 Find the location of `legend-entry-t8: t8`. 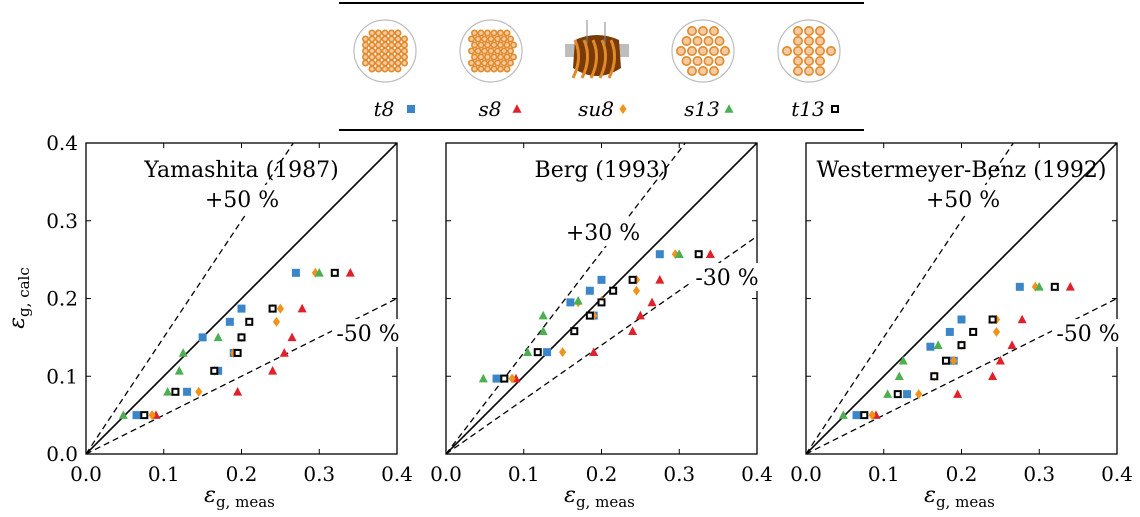

legend-entry-t8: t8 is located at coordinates (385, 70).